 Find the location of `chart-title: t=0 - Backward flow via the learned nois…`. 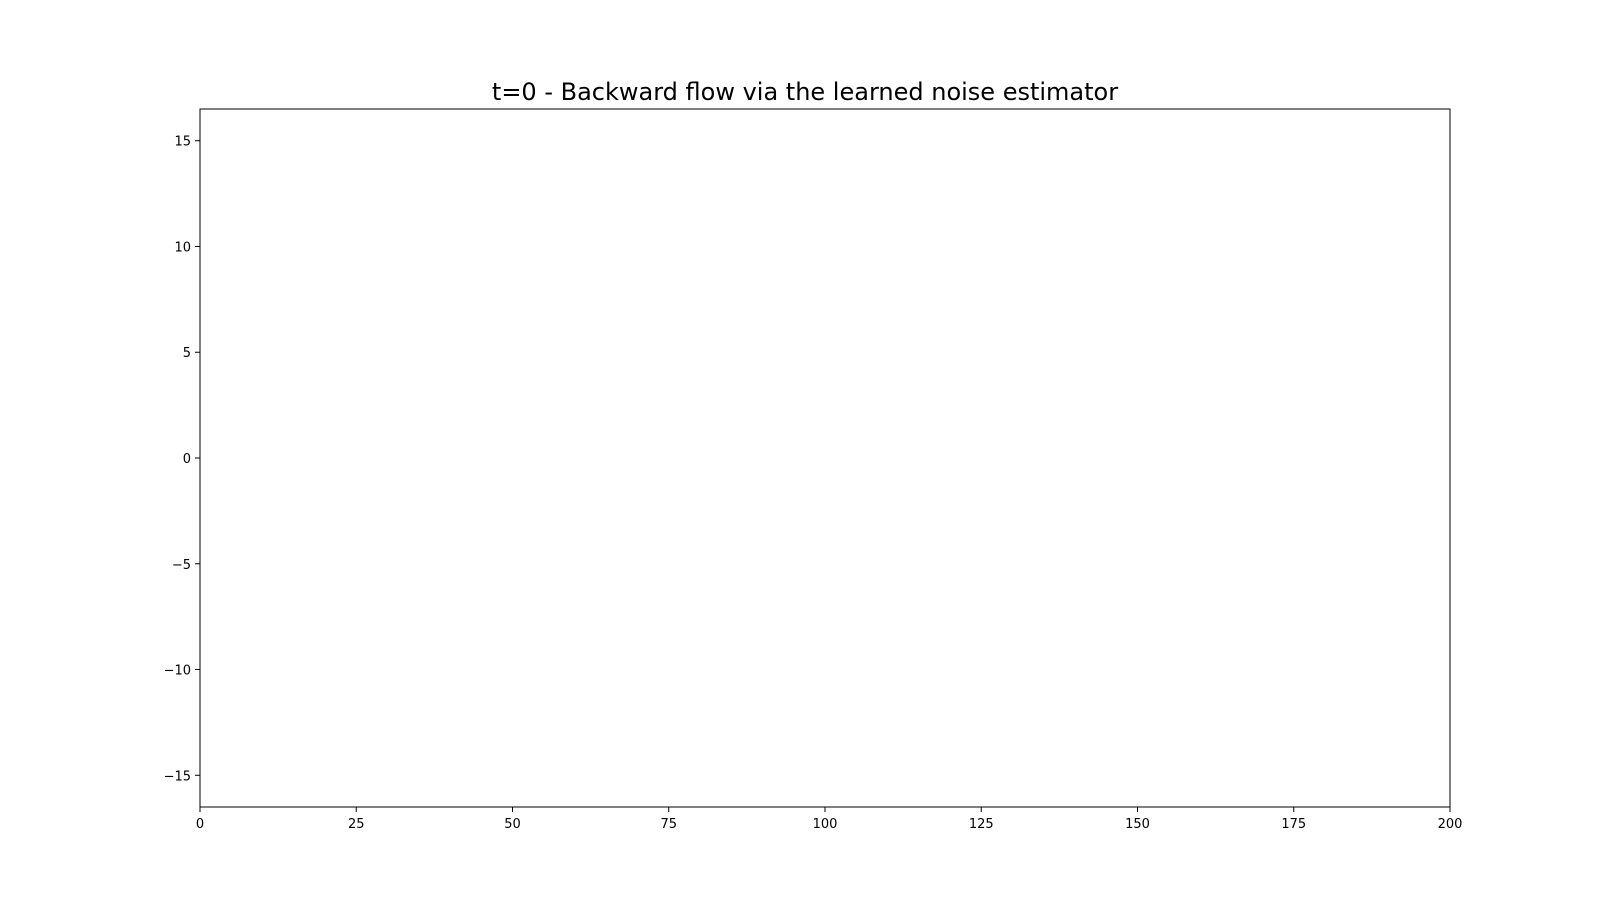

chart-title: t=0 - Backward flow via the learned nois… is located at coordinates (805, 92).